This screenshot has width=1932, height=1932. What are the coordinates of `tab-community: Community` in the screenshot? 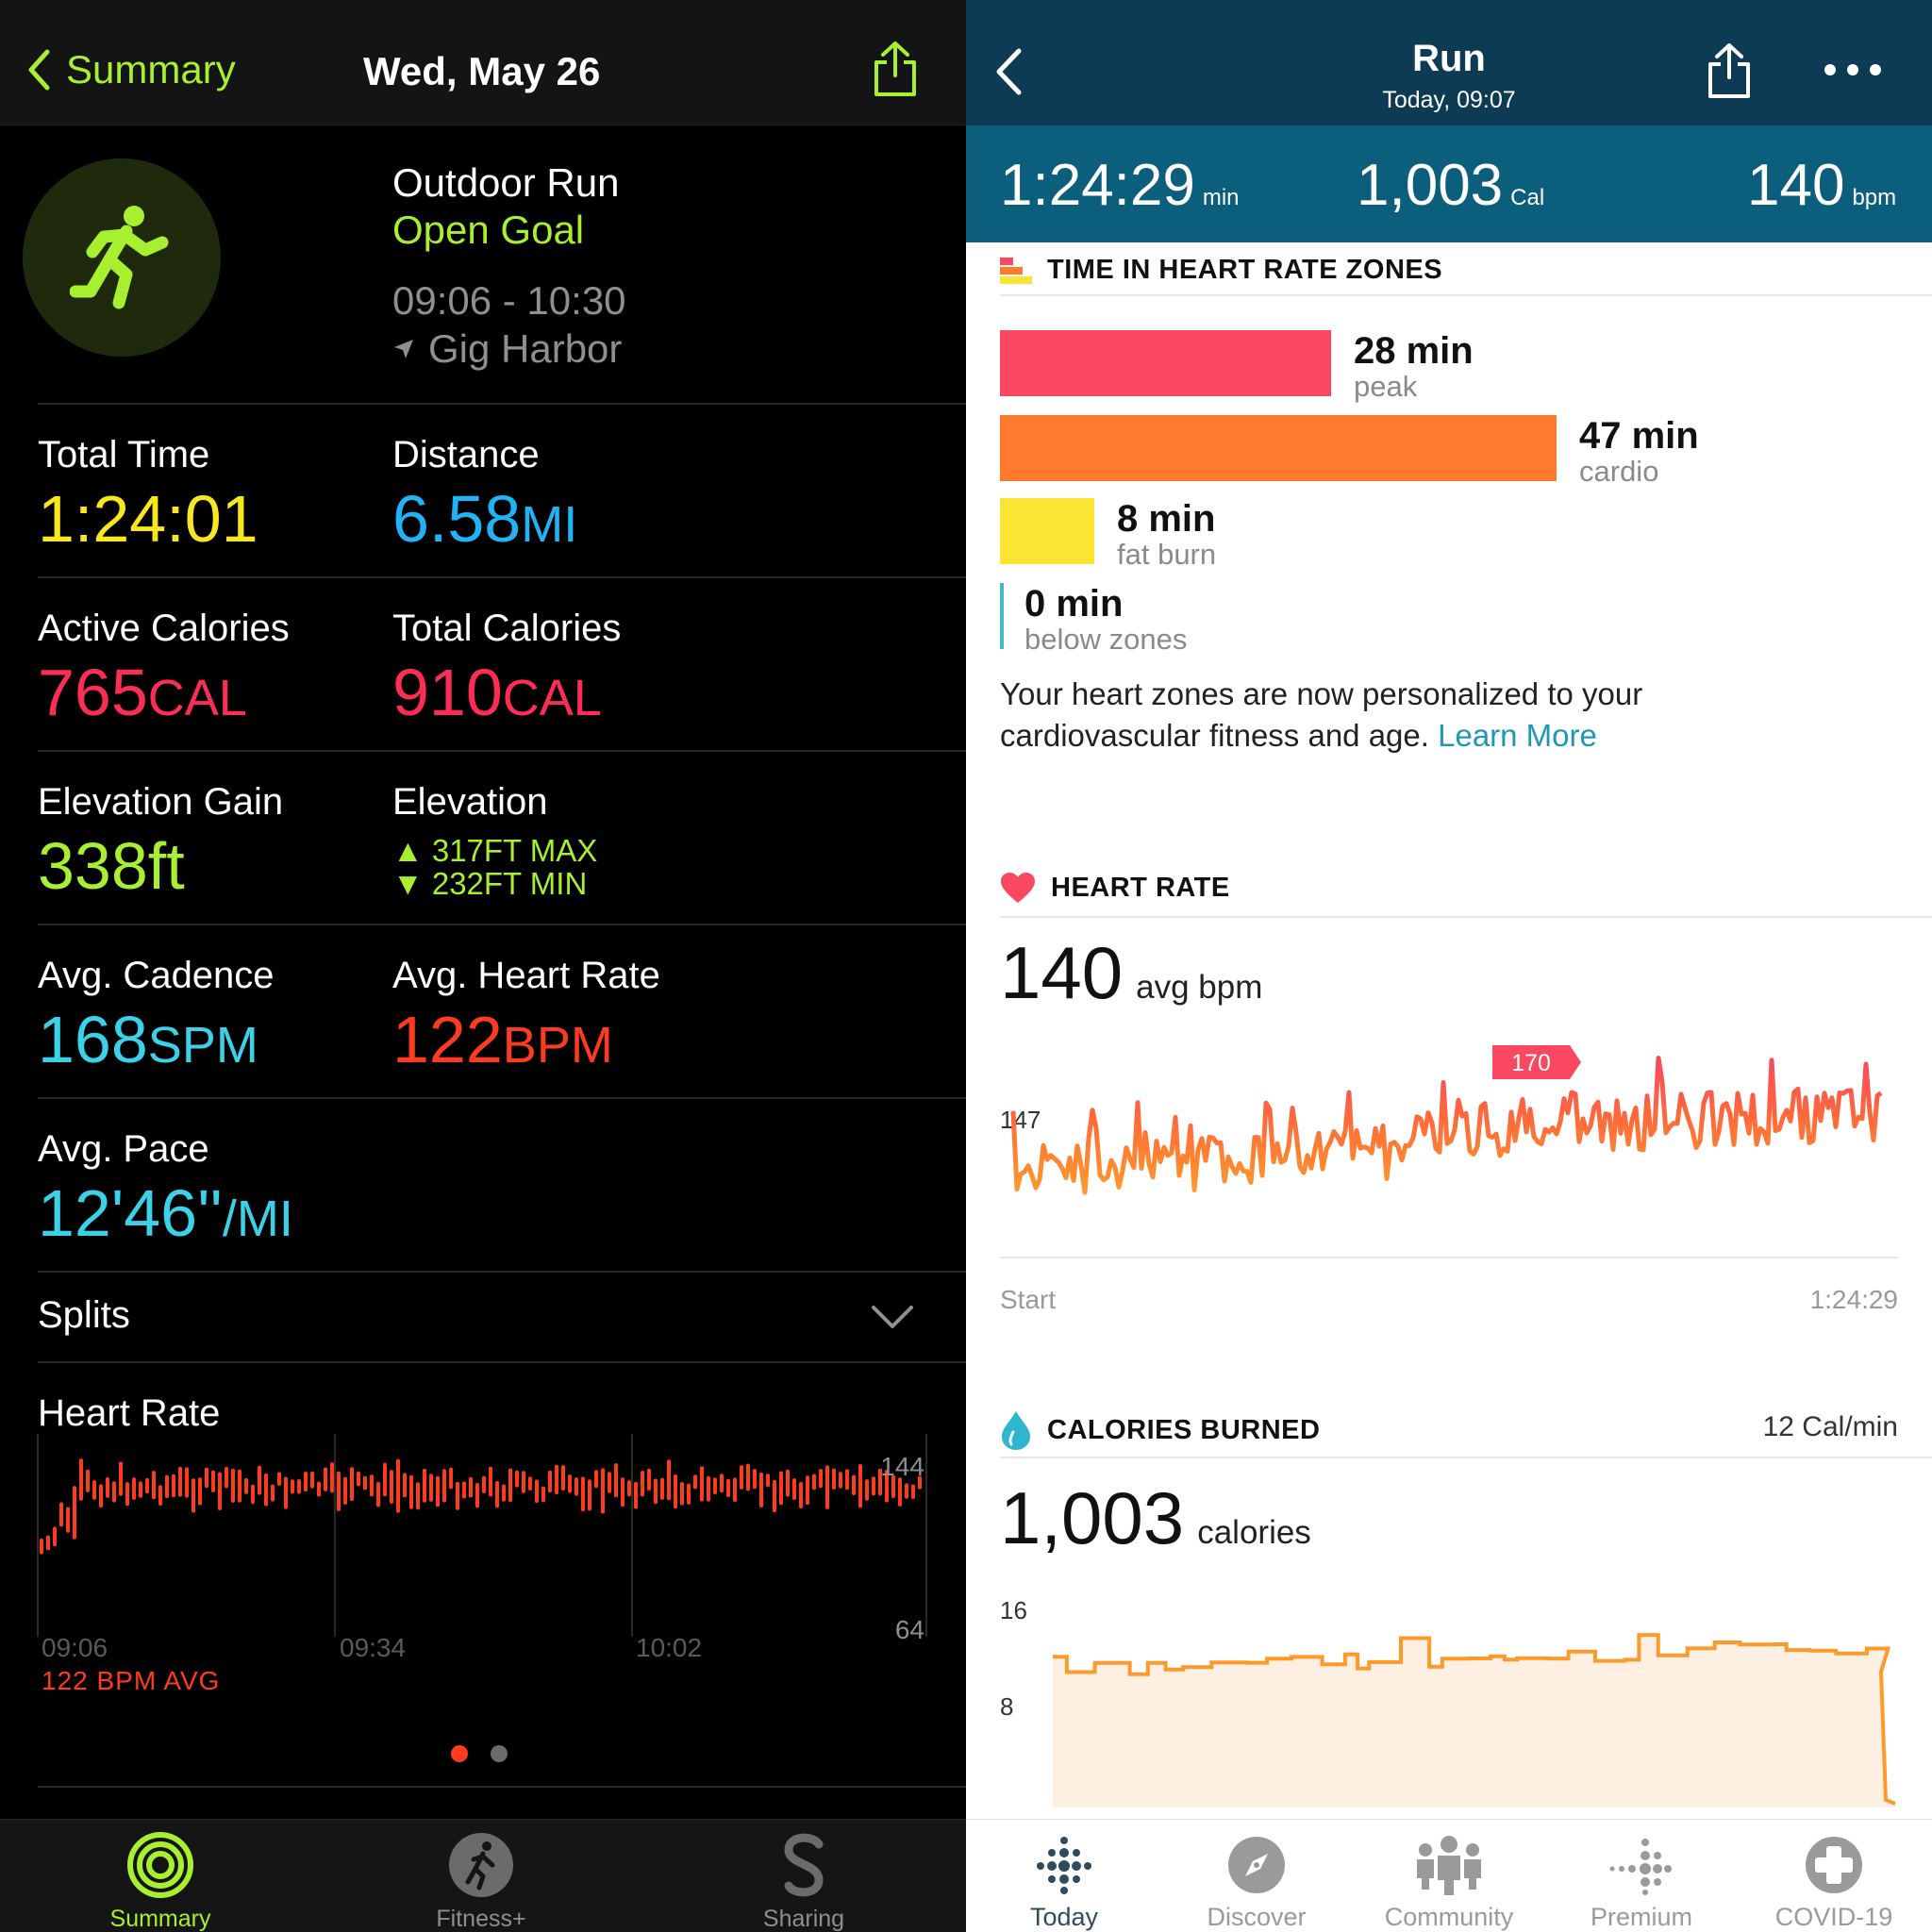 It's located at (1449, 1876).